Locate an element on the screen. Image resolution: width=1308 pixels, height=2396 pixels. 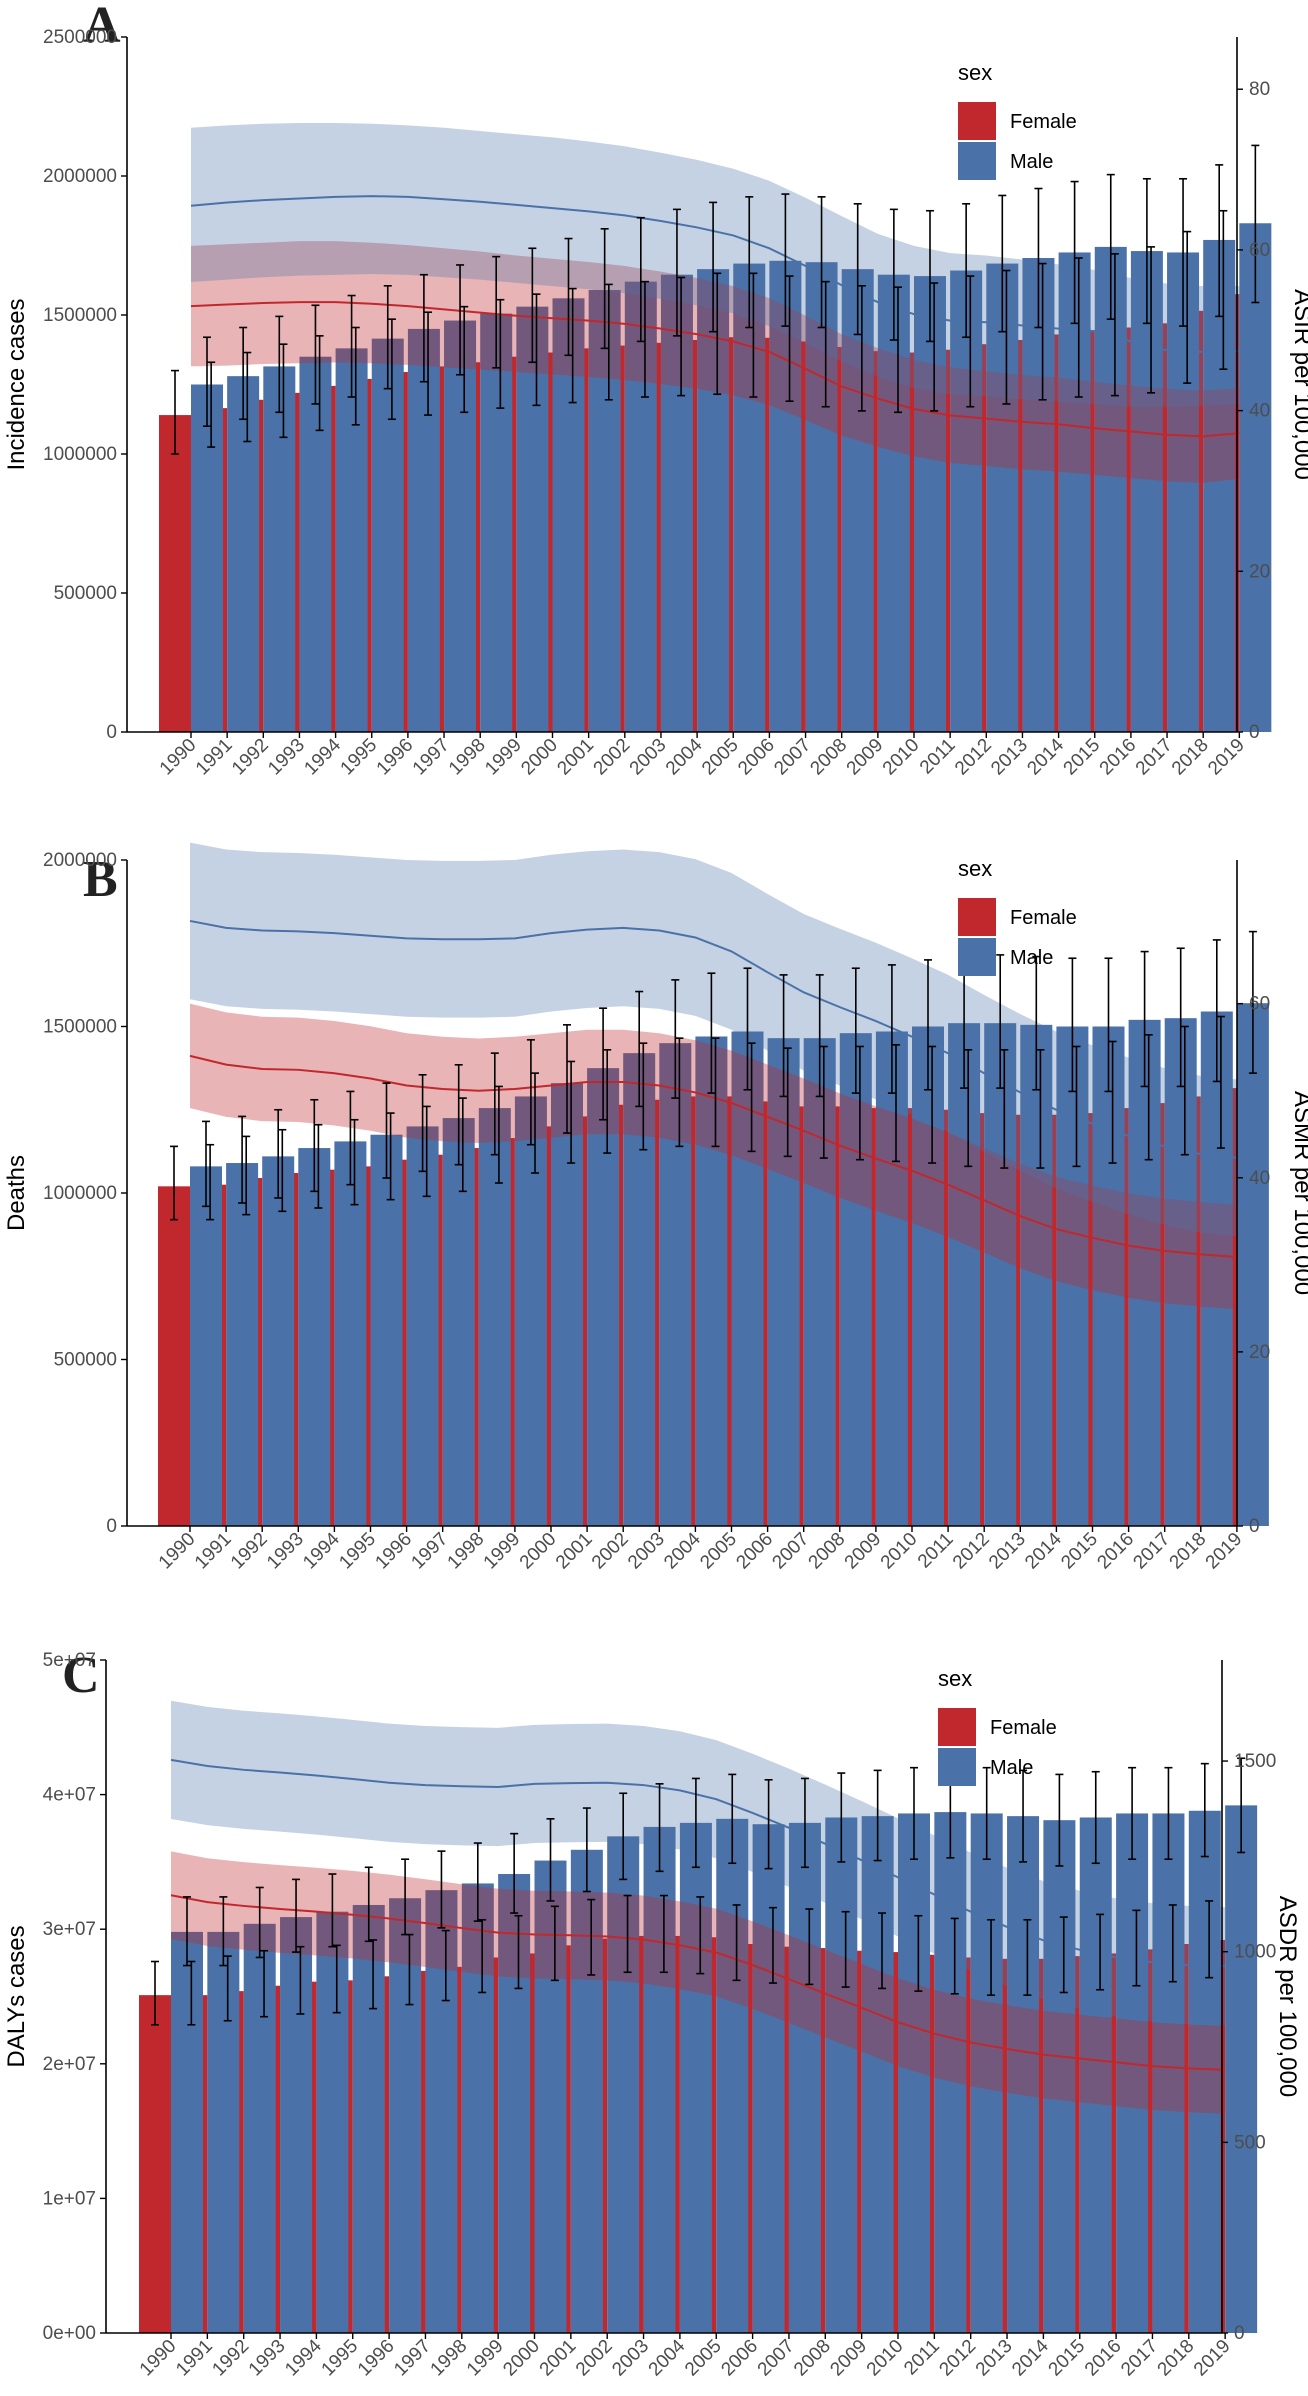
y2-tick-label: 1500 is located at coordinates (1255, 1761).